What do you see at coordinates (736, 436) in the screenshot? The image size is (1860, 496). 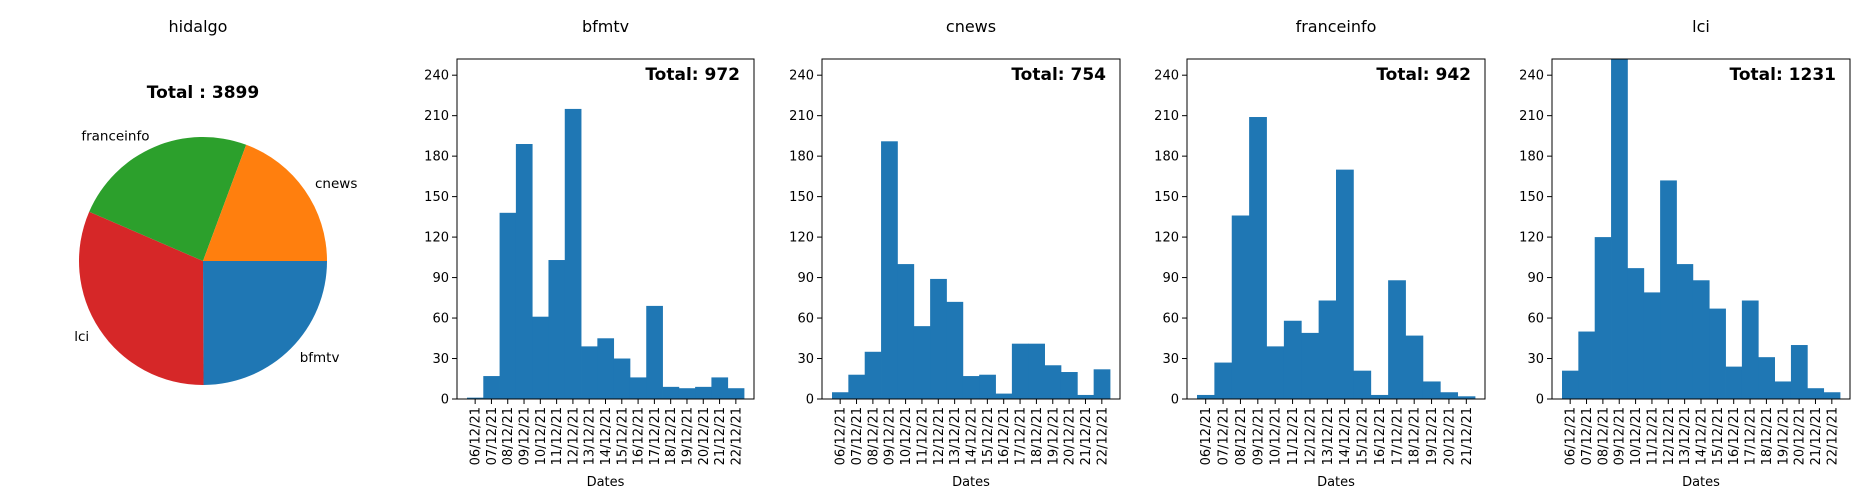 I see `x-tick-label: 22/12/21` at bounding box center [736, 436].